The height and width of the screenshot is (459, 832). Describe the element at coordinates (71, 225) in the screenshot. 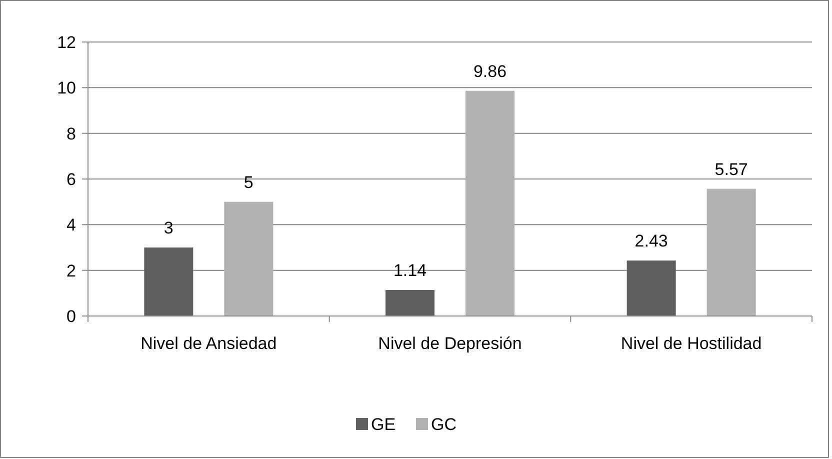

I see `y-tick-label: 4` at that location.